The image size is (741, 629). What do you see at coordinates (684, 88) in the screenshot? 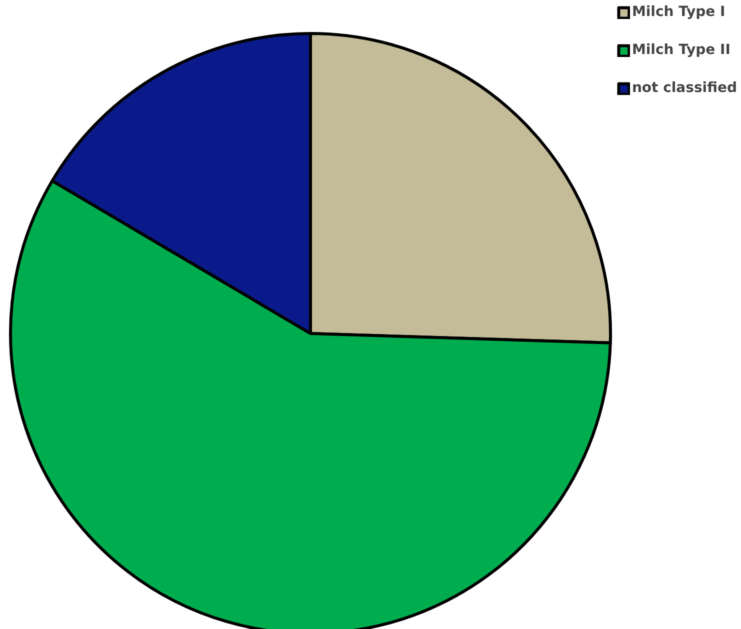
I see `legend-label: not classified` at bounding box center [684, 88].